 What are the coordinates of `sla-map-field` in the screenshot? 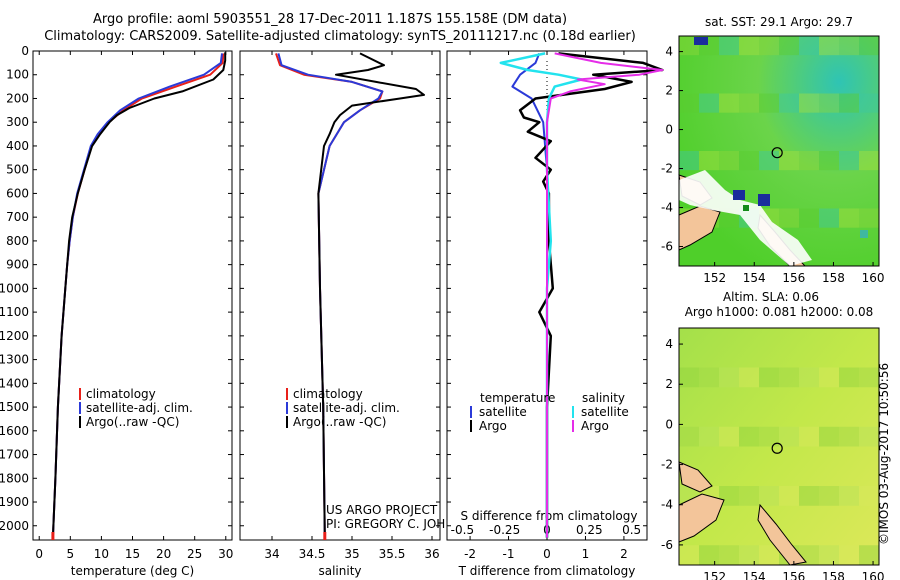 It's located at (779, 446).